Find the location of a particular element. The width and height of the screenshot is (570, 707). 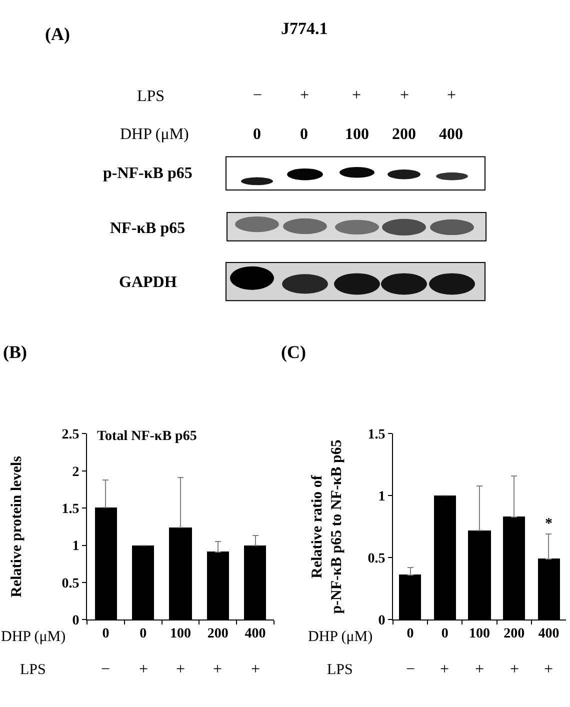

y-axis-title: Relative protein levels is located at coordinates (16, 527).